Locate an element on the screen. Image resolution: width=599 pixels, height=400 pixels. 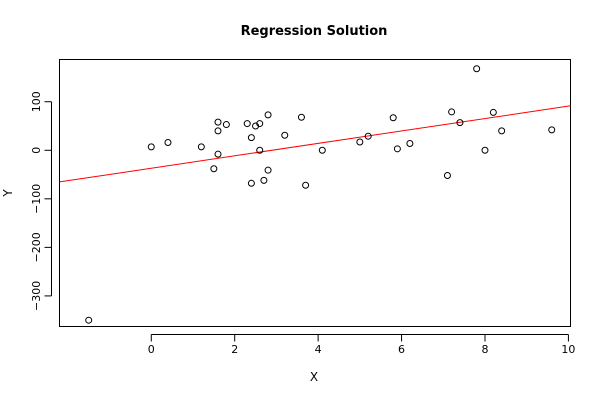
y-tick-label: 0 is located at coordinates (36, 150).